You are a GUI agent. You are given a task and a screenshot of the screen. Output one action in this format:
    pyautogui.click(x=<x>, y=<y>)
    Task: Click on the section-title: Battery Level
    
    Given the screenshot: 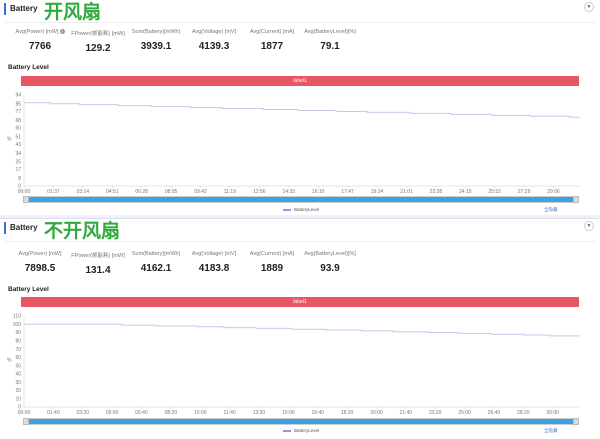 What is the action you would take?
    pyautogui.click(x=28, y=67)
    